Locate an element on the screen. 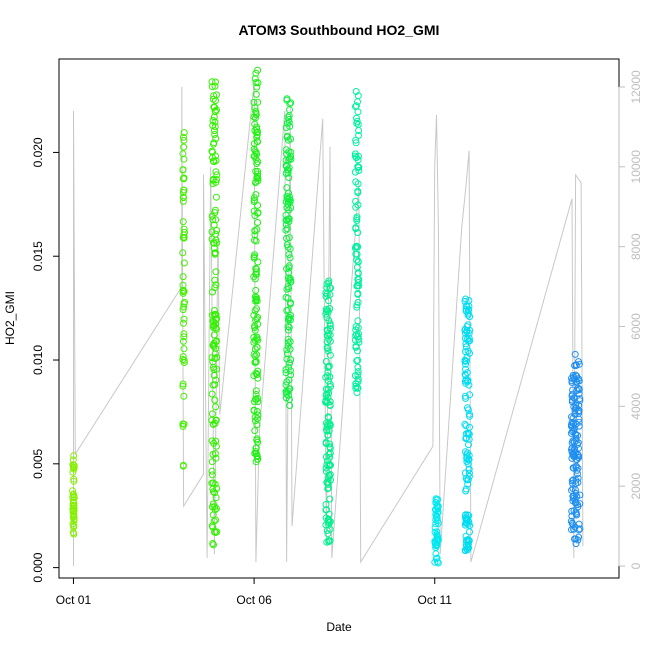  x-axis-label: Date is located at coordinates (339, 627).